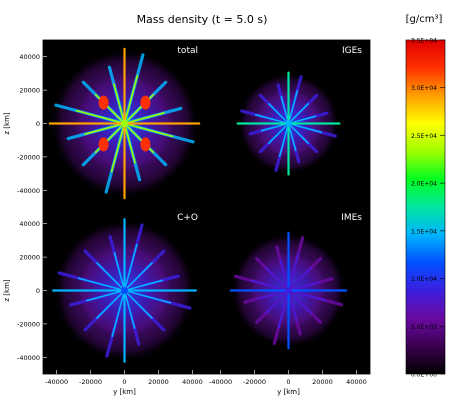  I want to click on panel-label: IGEs, so click(352, 51).